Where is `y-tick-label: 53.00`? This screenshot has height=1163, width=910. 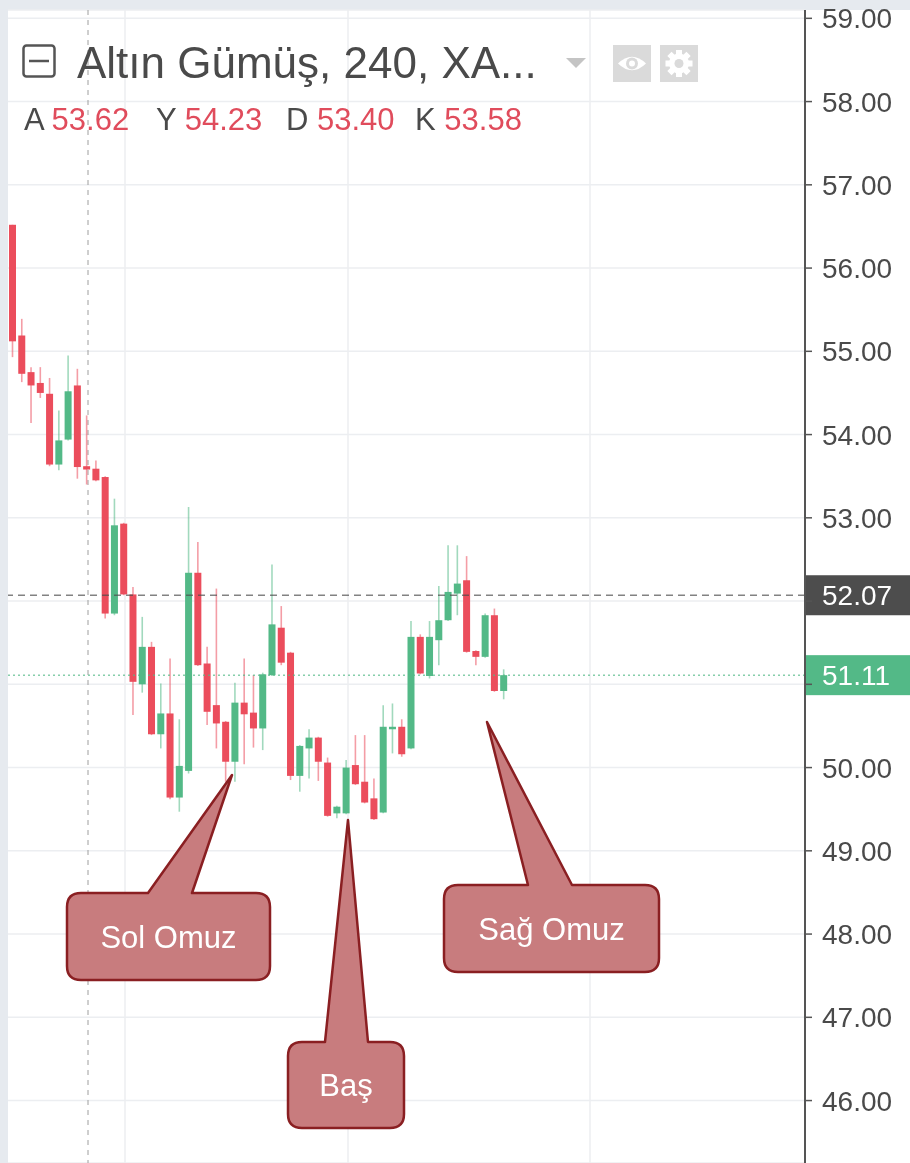 y-tick-label: 53.00 is located at coordinates (857, 518).